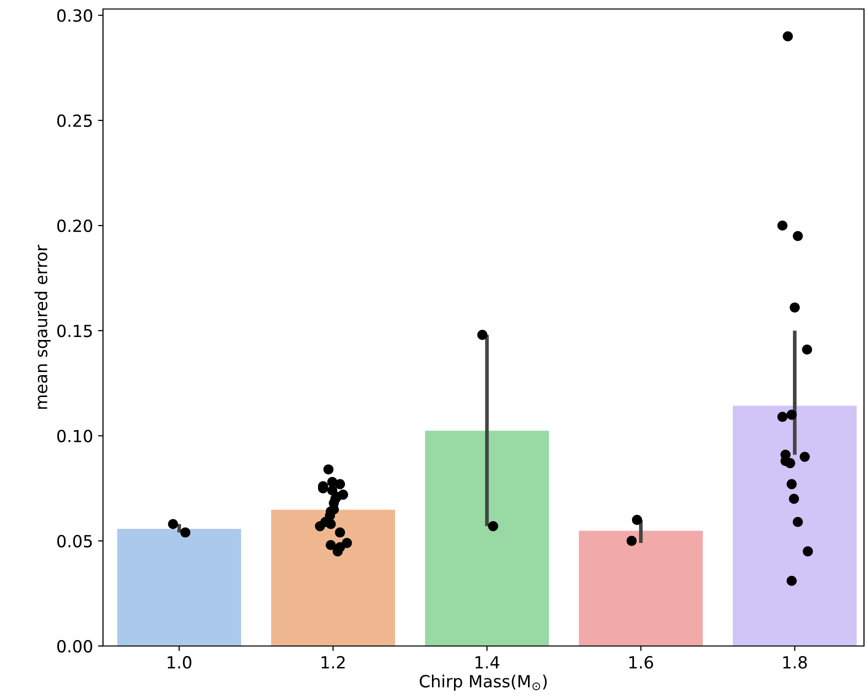 The height and width of the screenshot is (699, 866). Describe the element at coordinates (795, 662) in the screenshot. I see `x-tick-label: 1.8` at that location.